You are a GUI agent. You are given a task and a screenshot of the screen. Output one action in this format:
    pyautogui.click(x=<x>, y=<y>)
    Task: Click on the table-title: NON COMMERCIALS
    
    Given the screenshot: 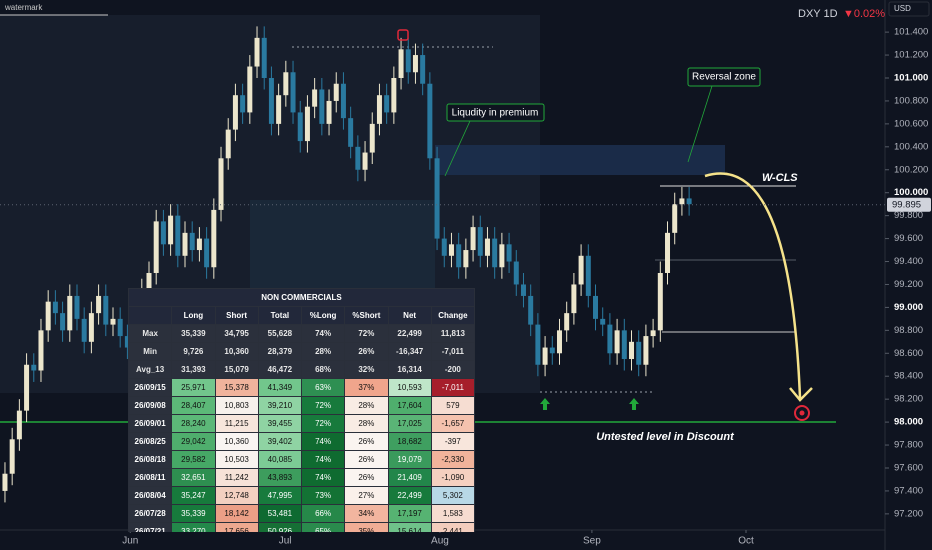 What is the action you would take?
    pyautogui.click(x=301, y=297)
    